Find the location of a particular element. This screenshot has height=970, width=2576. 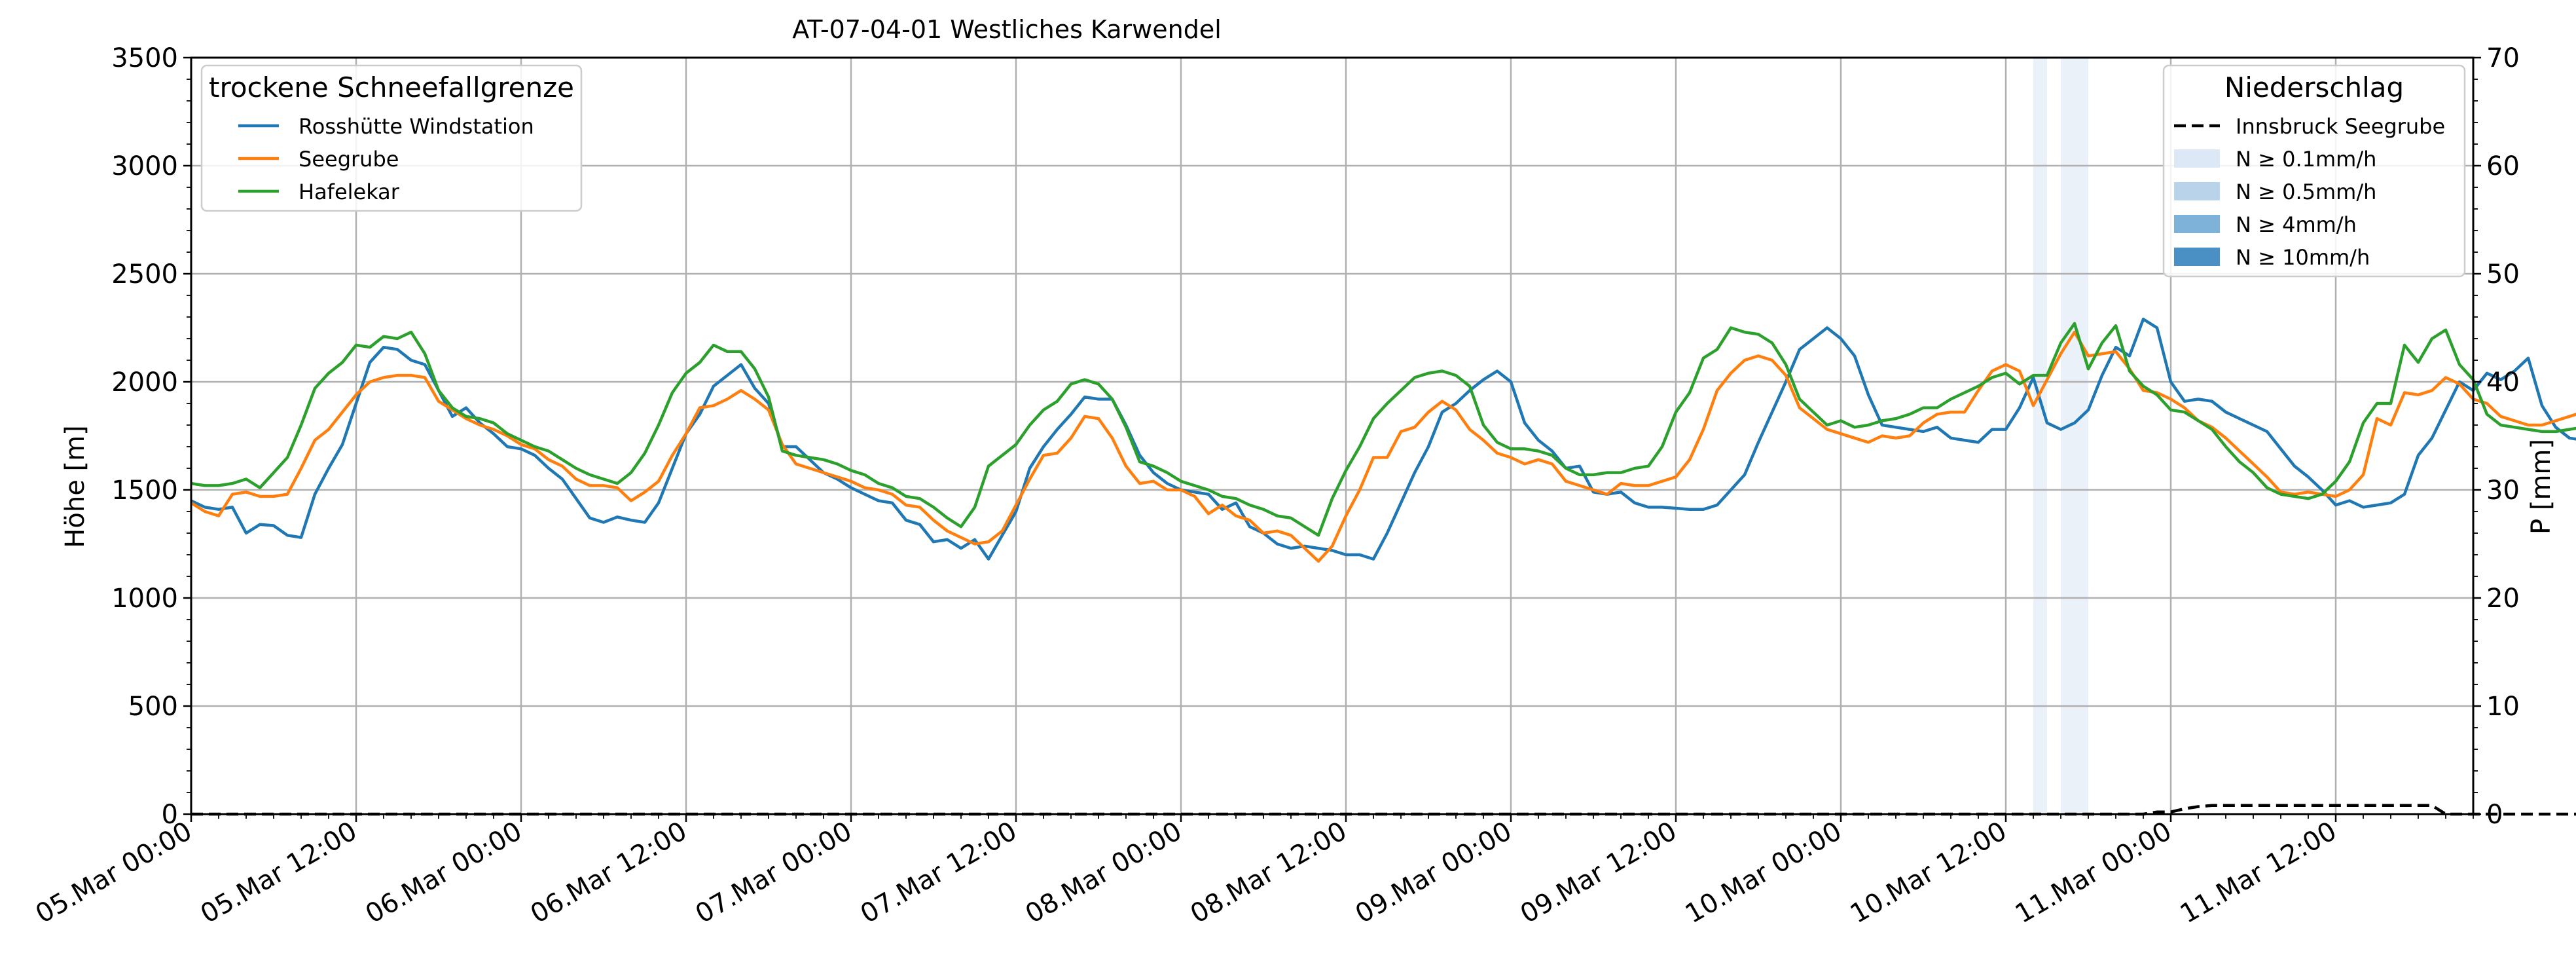

y-axis-label-right: P [mm] is located at coordinates (2541, 486).